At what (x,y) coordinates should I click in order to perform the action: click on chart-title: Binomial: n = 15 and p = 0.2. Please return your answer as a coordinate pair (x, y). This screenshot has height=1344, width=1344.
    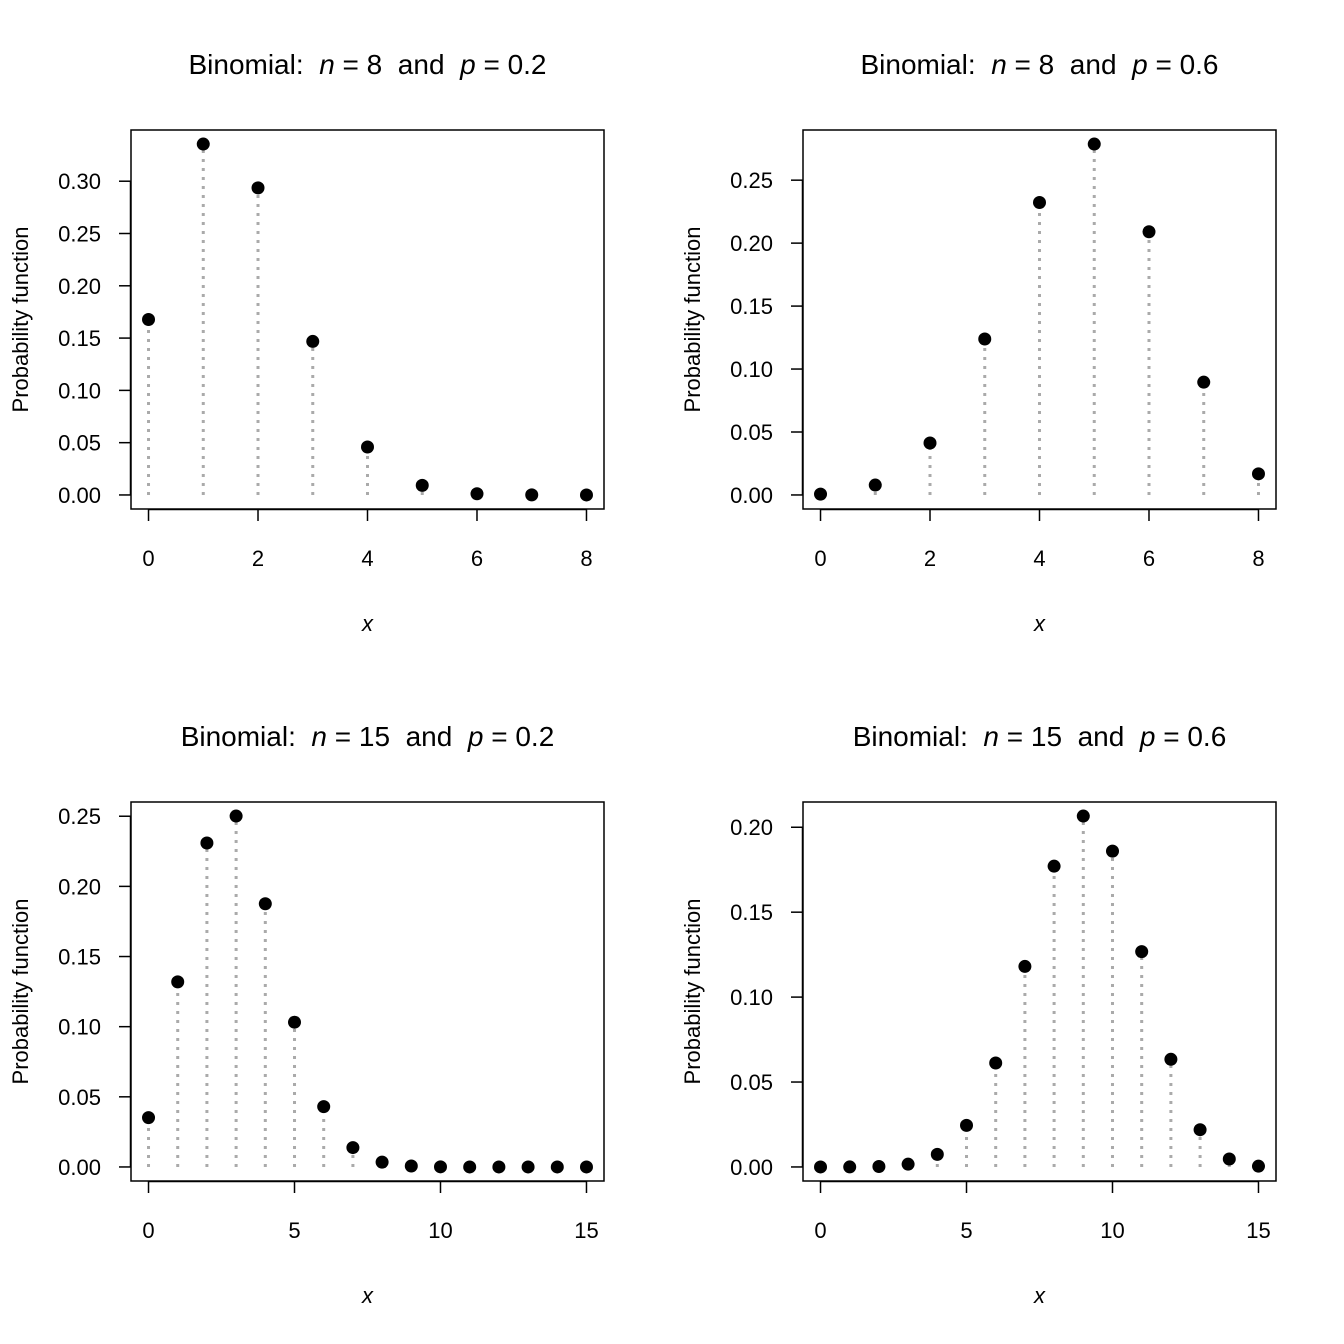
    Looking at the image, I should click on (368, 736).